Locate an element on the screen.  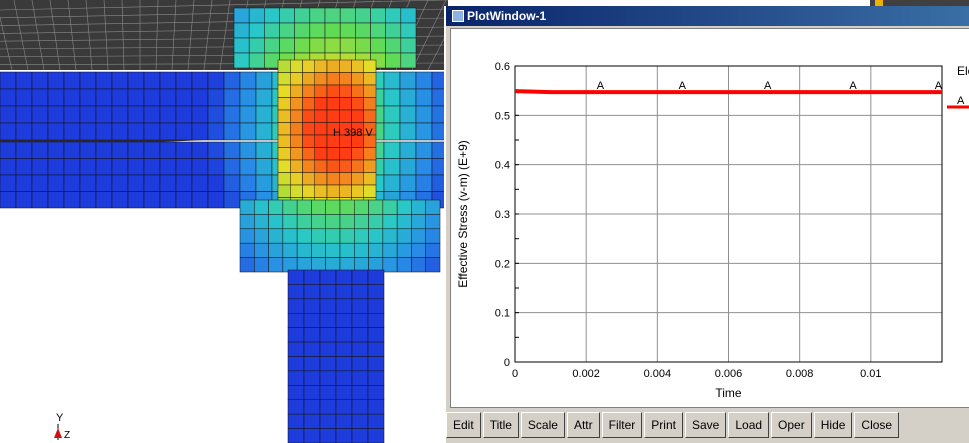
legend-marker: A is located at coordinates (961, 101).